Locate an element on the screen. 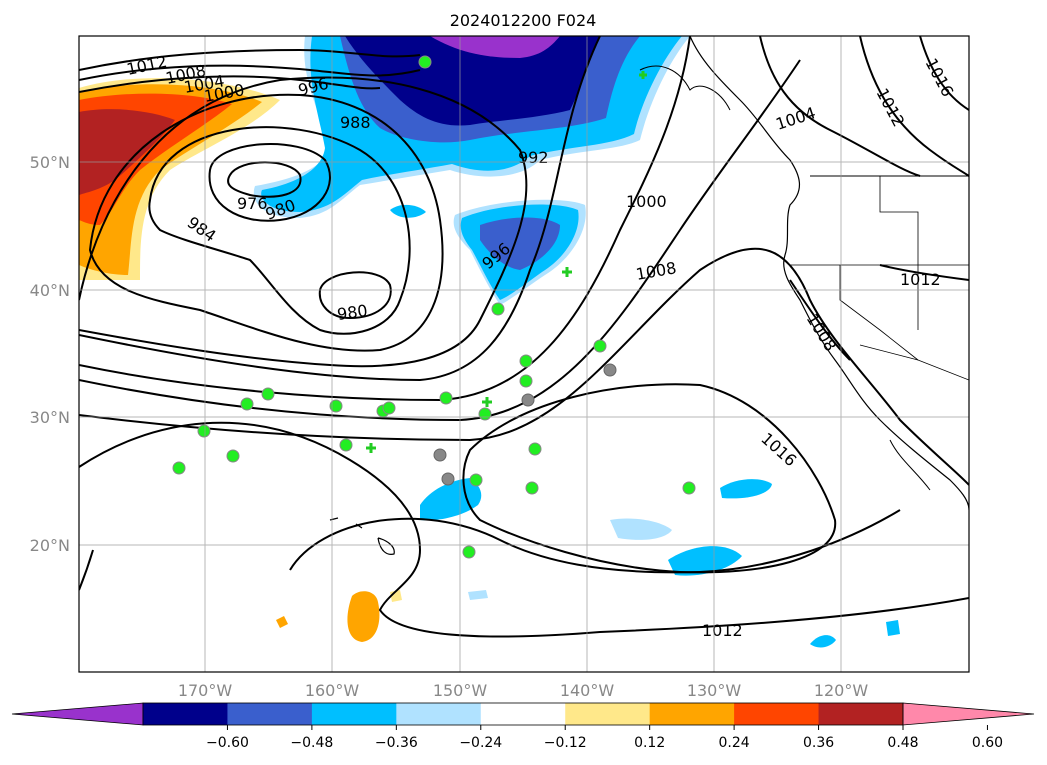 The image size is (1047, 765). isobar-980-north is located at coordinates (269, 182).